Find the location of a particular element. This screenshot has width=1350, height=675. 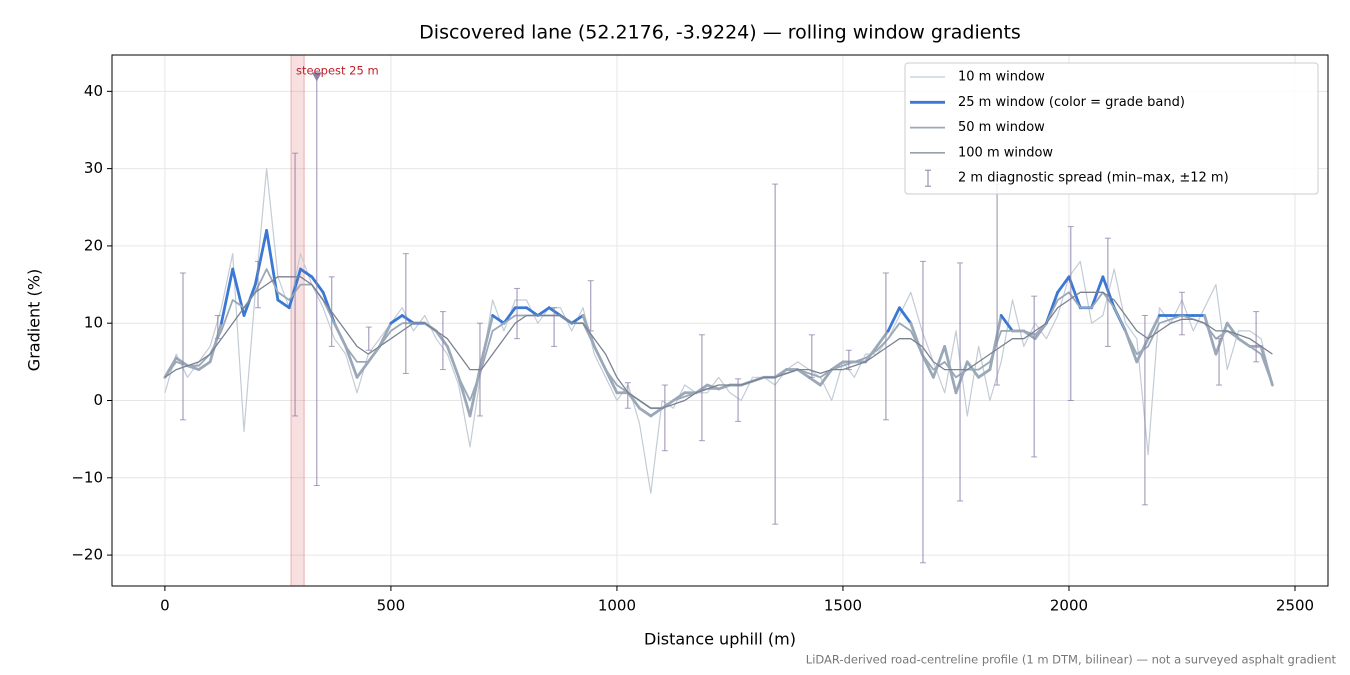

x-tick-label: 0 is located at coordinates (165, 606).